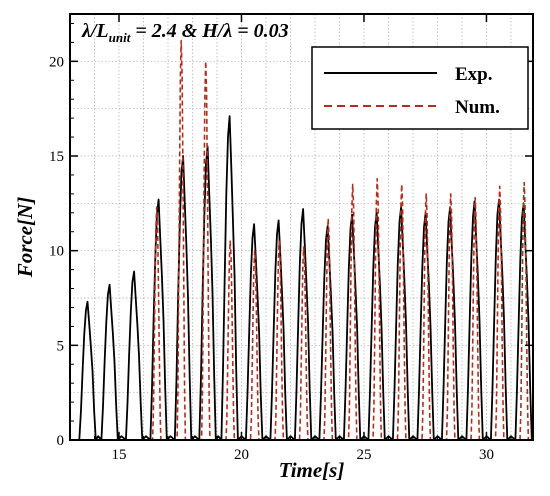  Describe the element at coordinates (56, 62) in the screenshot. I see `y-tick-label: 20` at that location.